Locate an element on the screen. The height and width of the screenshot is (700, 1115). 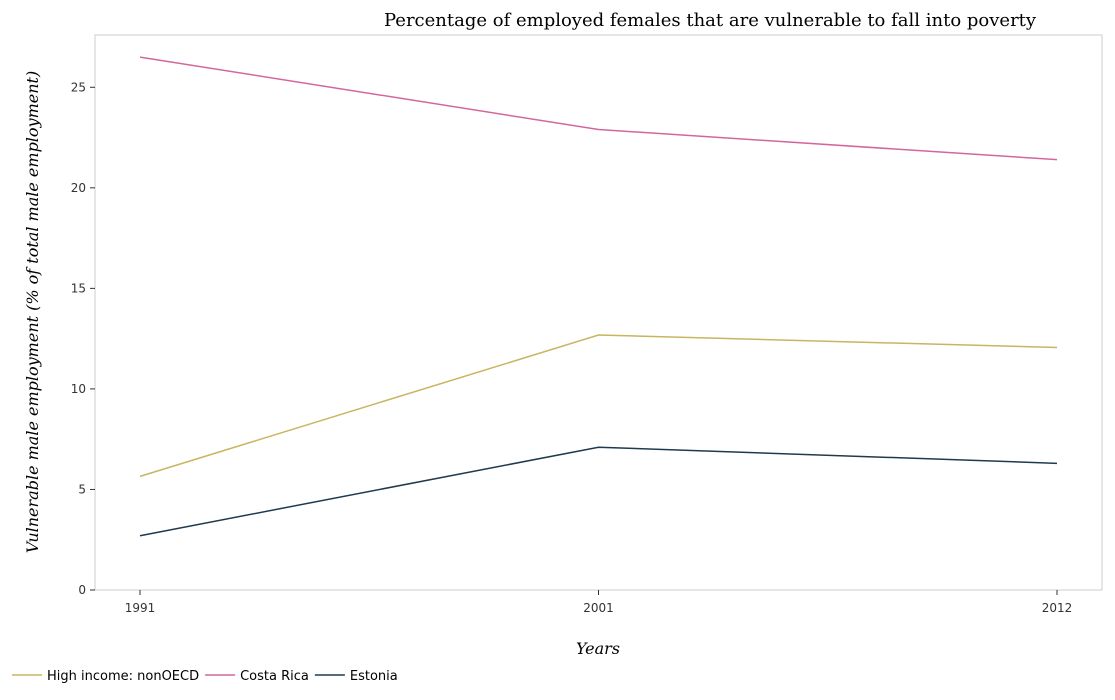
legend-label: High income: nonOECD is located at coordinates (123, 676).